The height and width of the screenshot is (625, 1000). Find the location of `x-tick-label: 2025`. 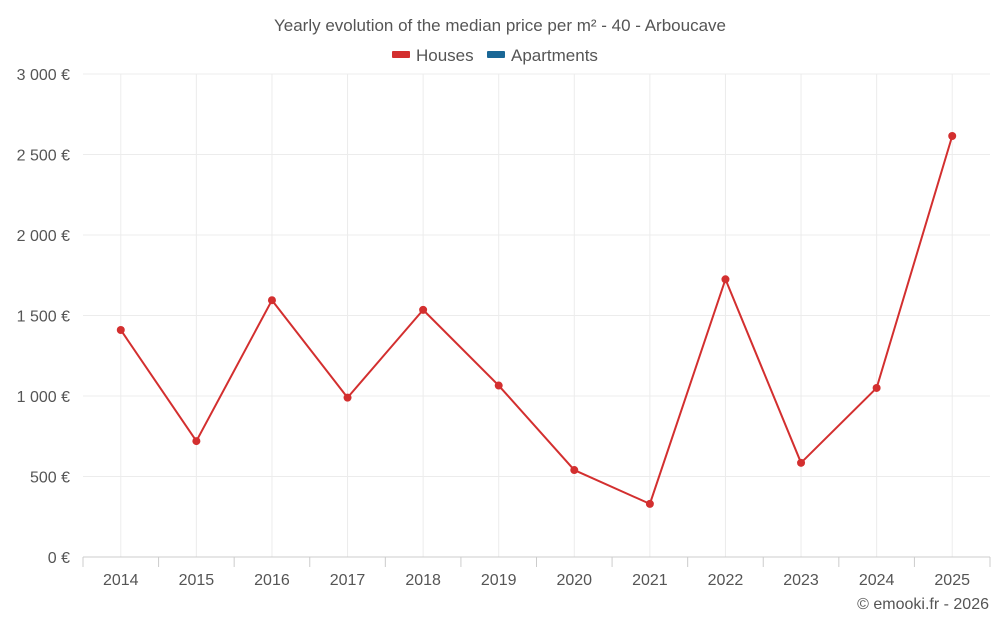

x-tick-label: 2025 is located at coordinates (952, 580).